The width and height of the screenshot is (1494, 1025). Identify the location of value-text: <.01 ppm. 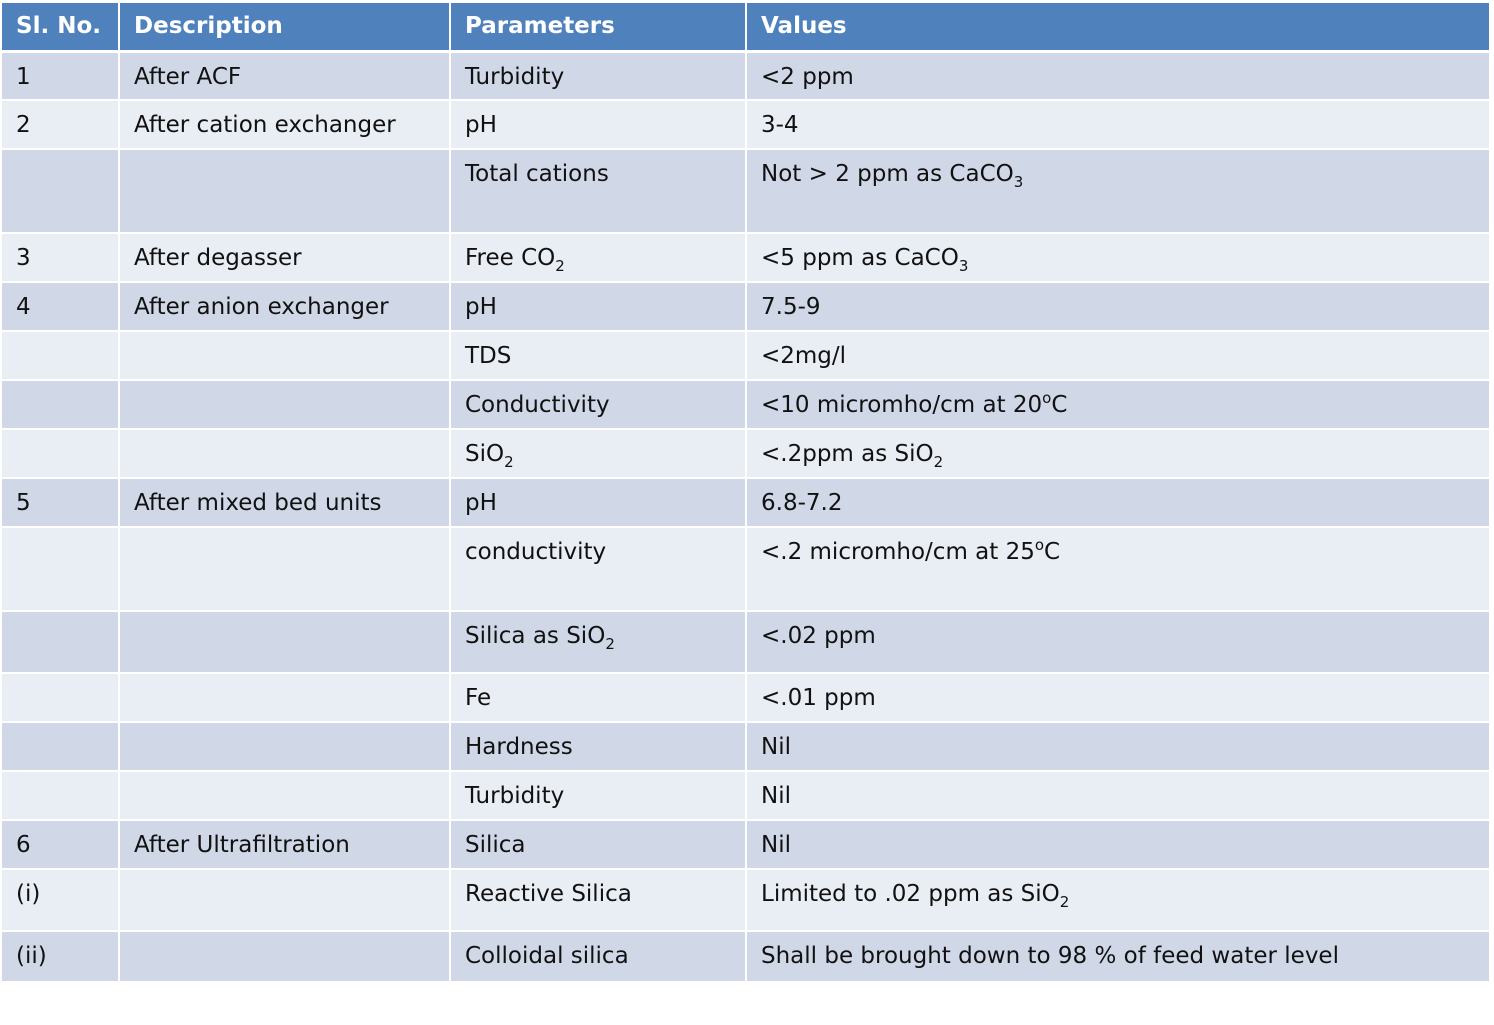
(818, 698).